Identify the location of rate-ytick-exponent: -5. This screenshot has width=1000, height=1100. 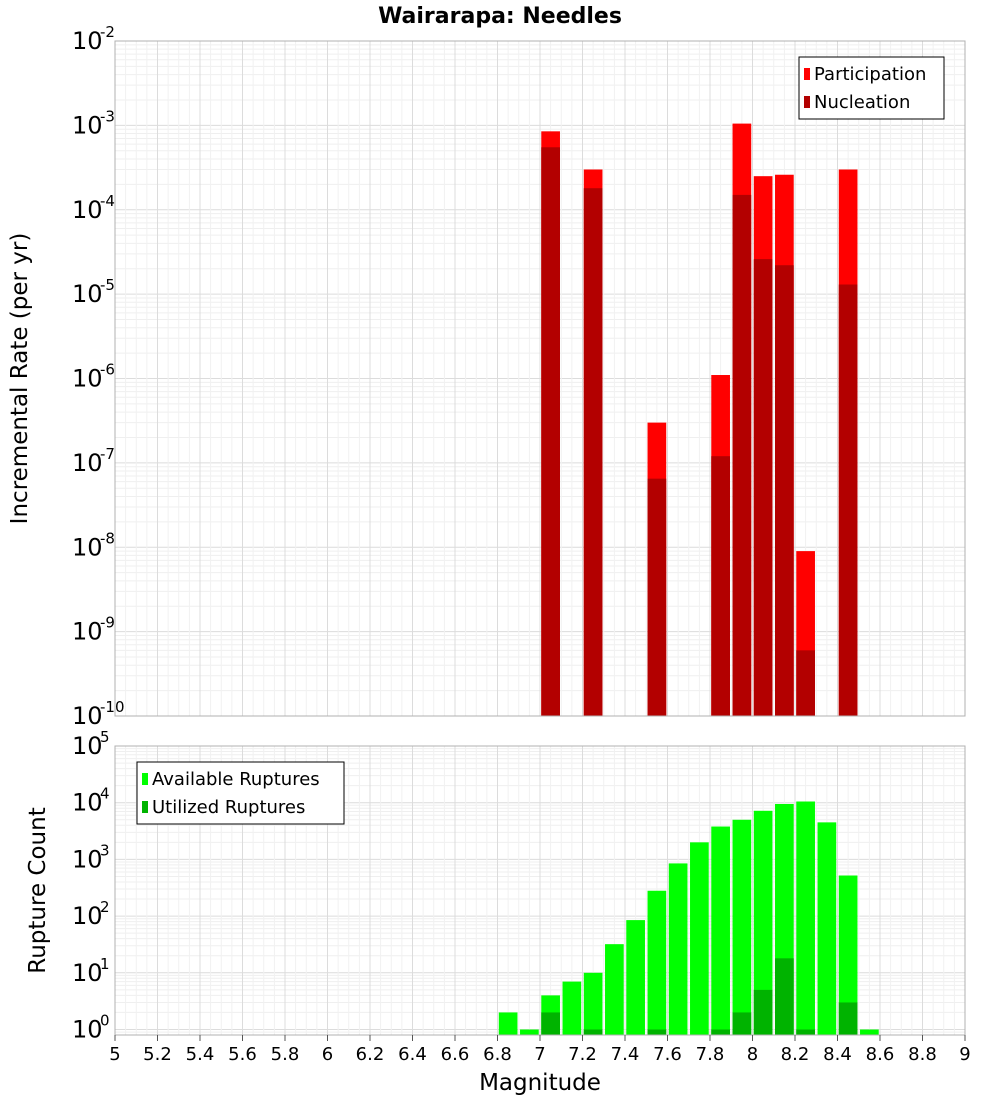
(107, 285).